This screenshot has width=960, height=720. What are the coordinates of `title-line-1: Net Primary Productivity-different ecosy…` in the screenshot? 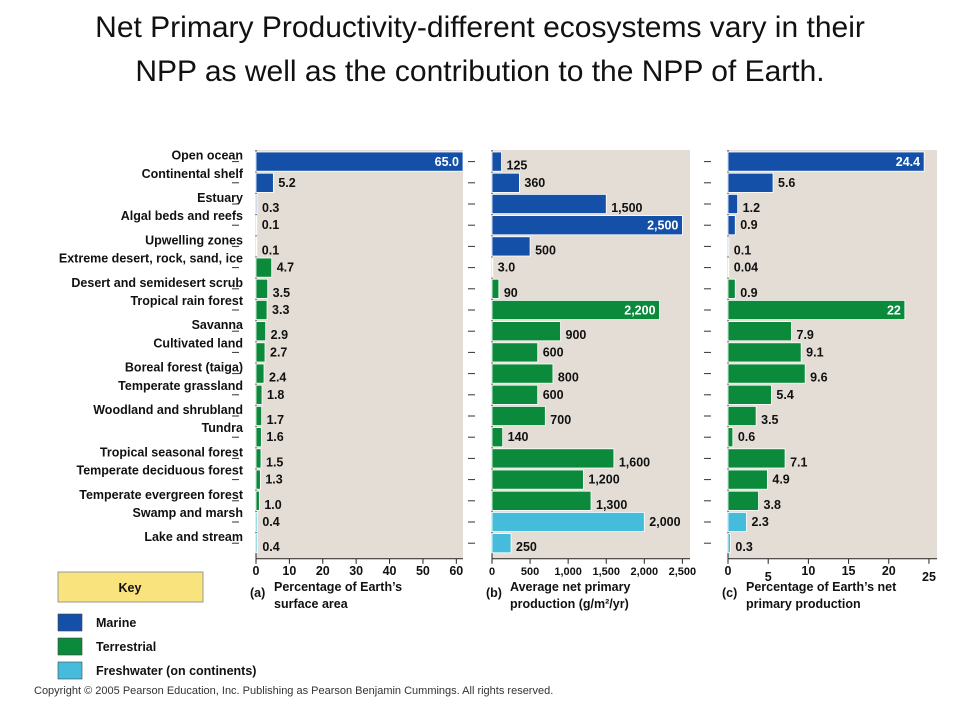 It's located at (480, 27).